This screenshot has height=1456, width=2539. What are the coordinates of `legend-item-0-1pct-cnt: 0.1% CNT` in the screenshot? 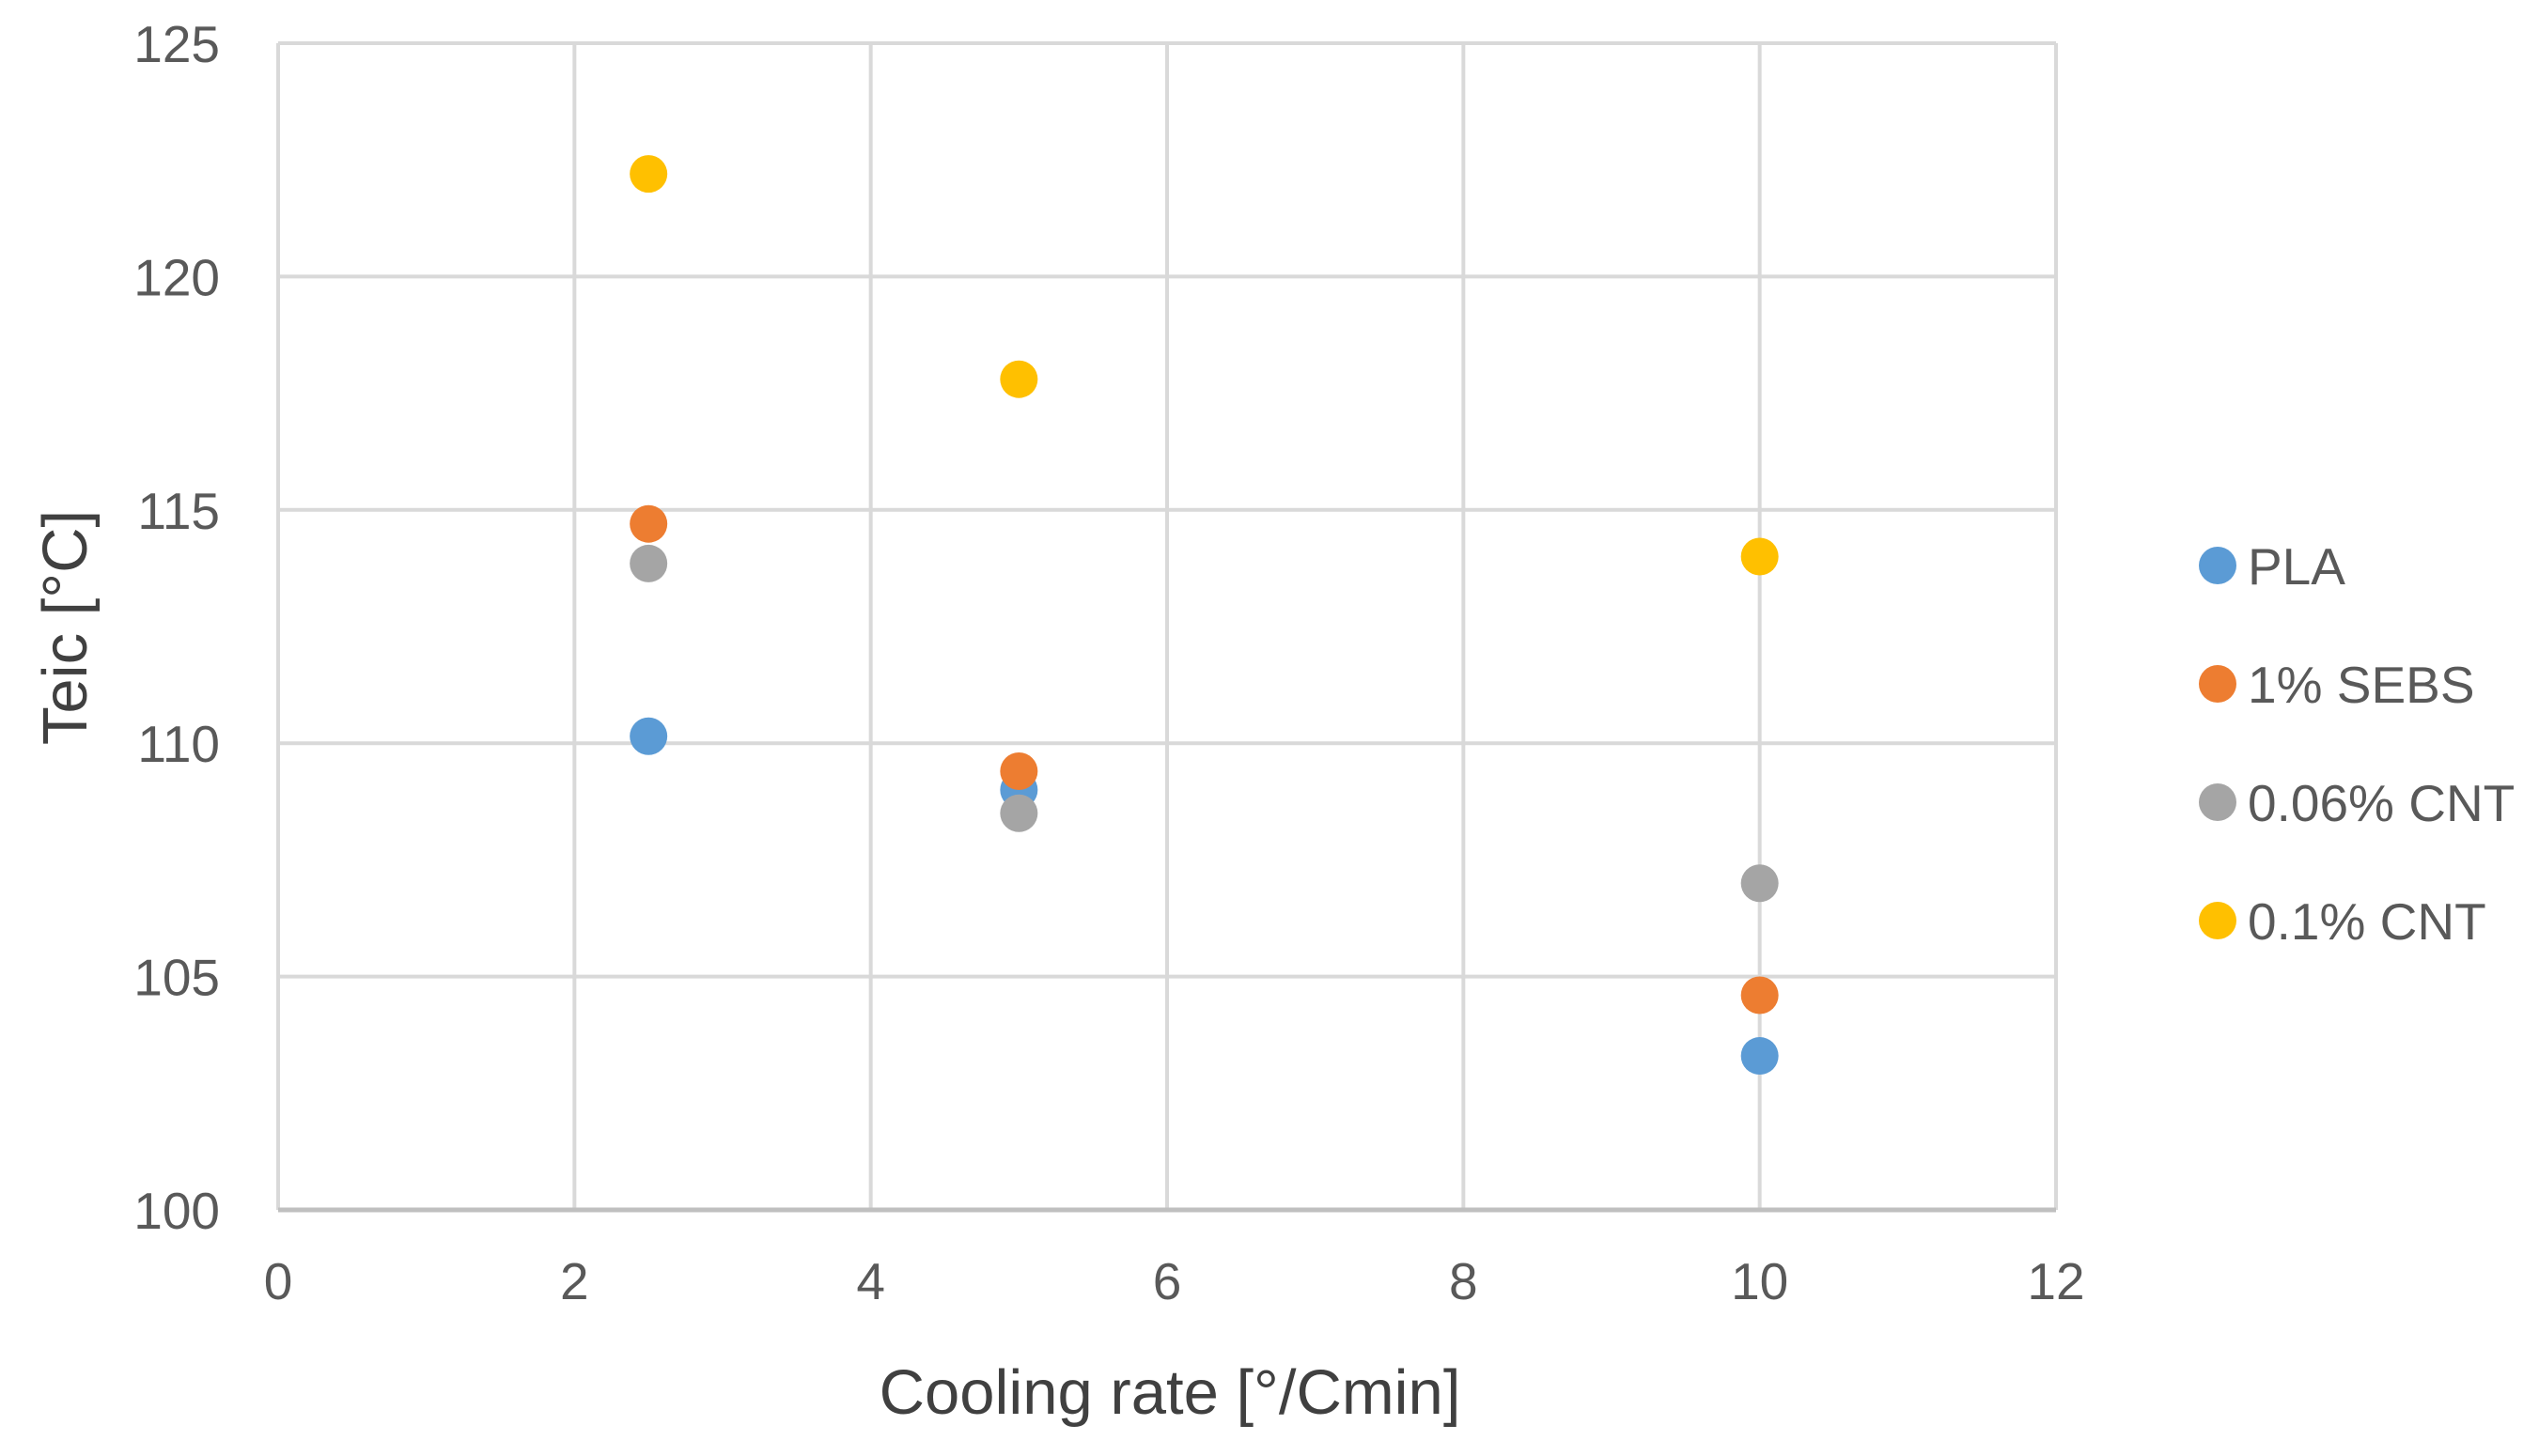 It's located at (2342, 921).